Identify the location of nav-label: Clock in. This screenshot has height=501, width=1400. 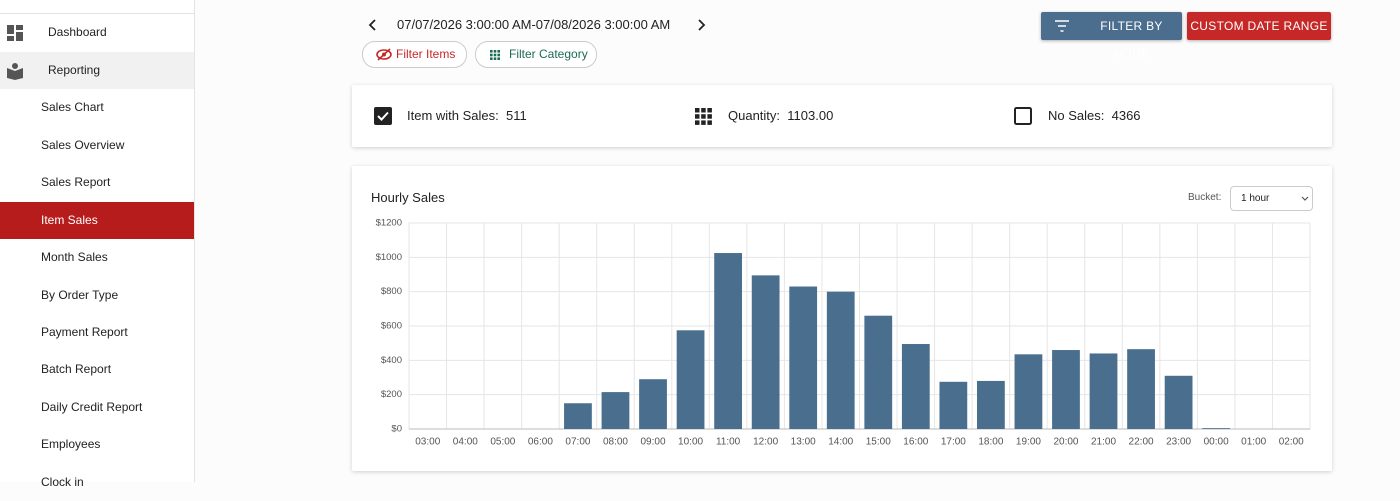
(62, 482).